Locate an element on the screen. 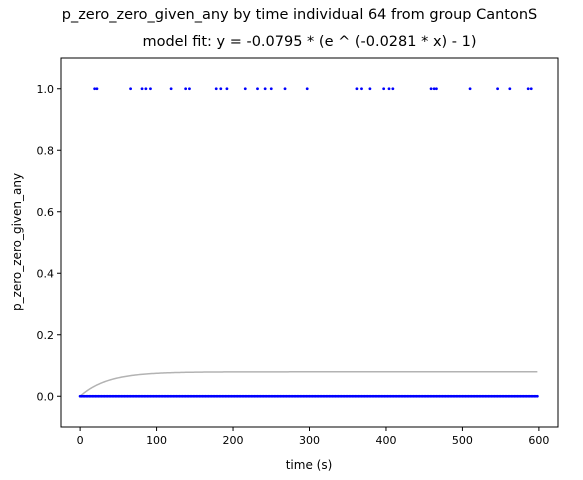  x-tick-label: 200 is located at coordinates (233, 440).